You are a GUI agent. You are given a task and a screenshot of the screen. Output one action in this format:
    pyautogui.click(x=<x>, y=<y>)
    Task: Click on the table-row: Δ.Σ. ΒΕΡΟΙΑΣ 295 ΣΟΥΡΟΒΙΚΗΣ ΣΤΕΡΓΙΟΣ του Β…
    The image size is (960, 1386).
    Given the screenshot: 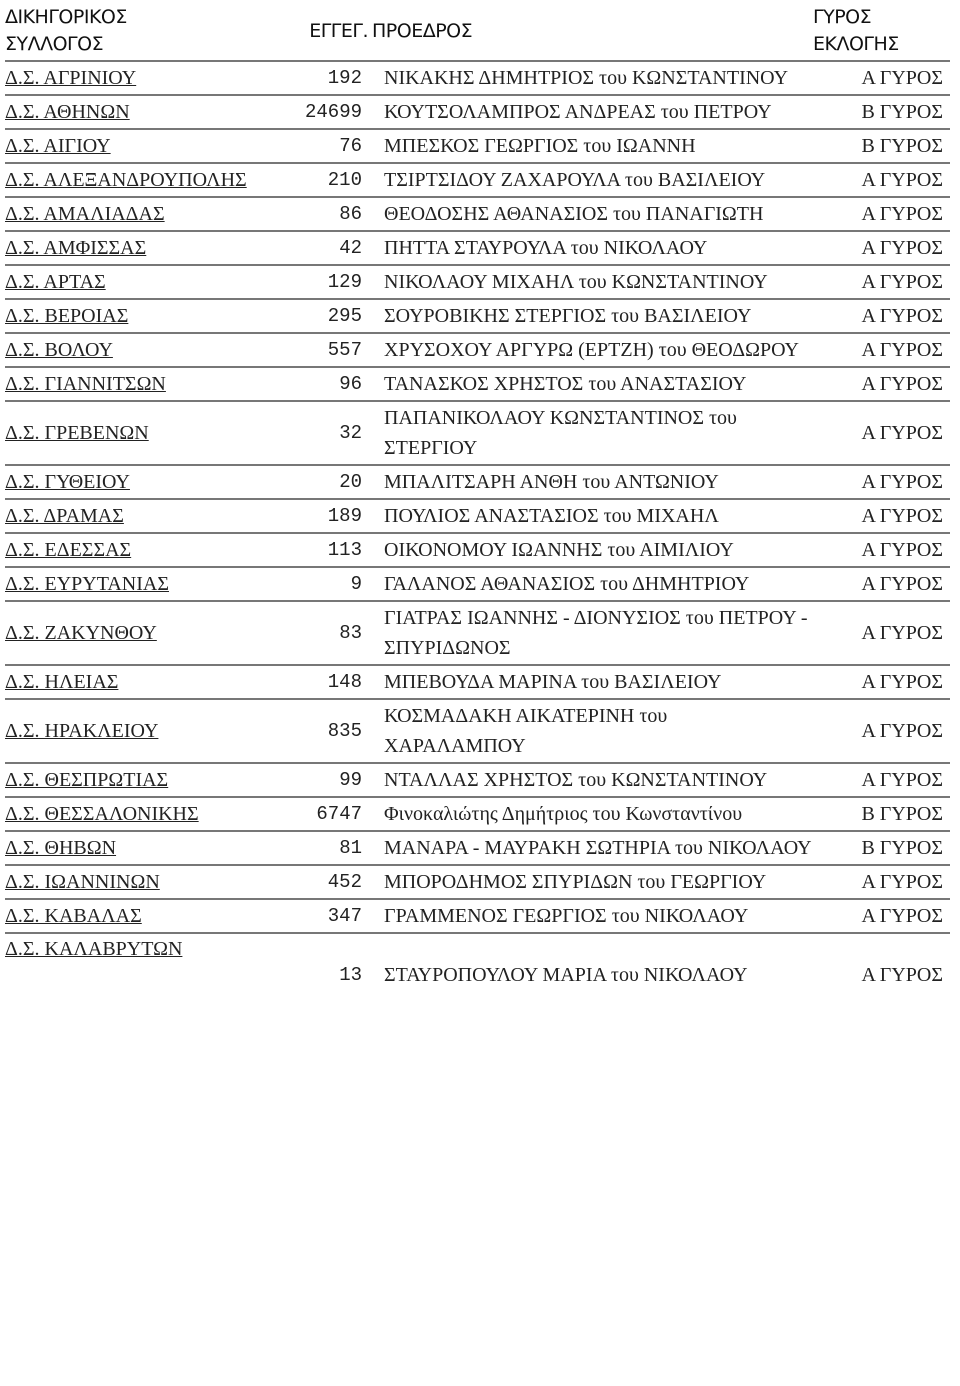 What is the action you would take?
    pyautogui.click(x=477, y=316)
    